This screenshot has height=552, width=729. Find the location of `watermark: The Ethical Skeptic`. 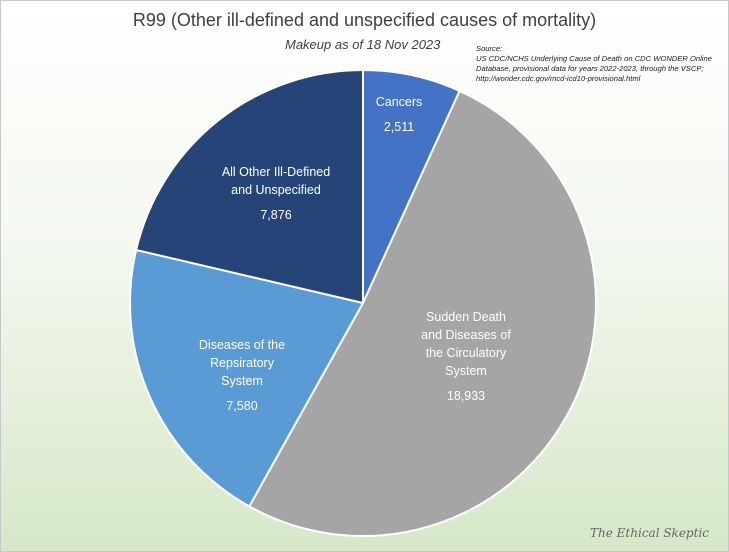

watermark: The Ethical Skeptic is located at coordinates (649, 533).